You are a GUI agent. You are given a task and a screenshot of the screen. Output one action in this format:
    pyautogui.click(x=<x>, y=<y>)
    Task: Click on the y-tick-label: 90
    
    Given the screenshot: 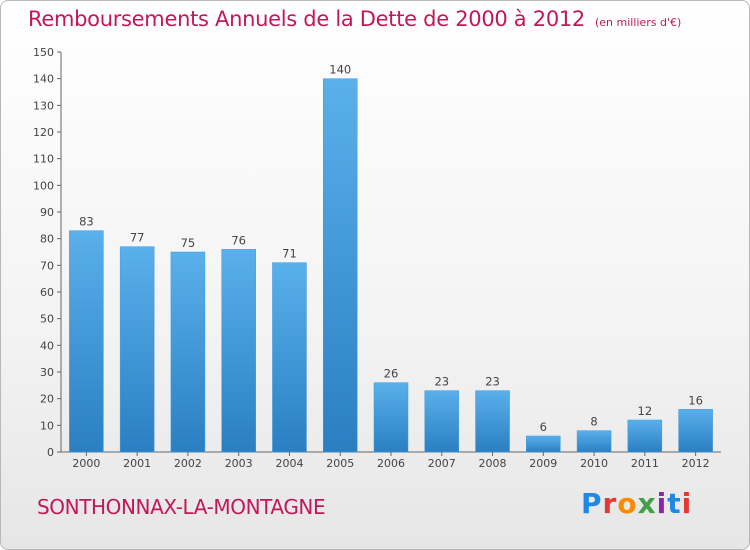 What is the action you would take?
    pyautogui.click(x=47, y=212)
    